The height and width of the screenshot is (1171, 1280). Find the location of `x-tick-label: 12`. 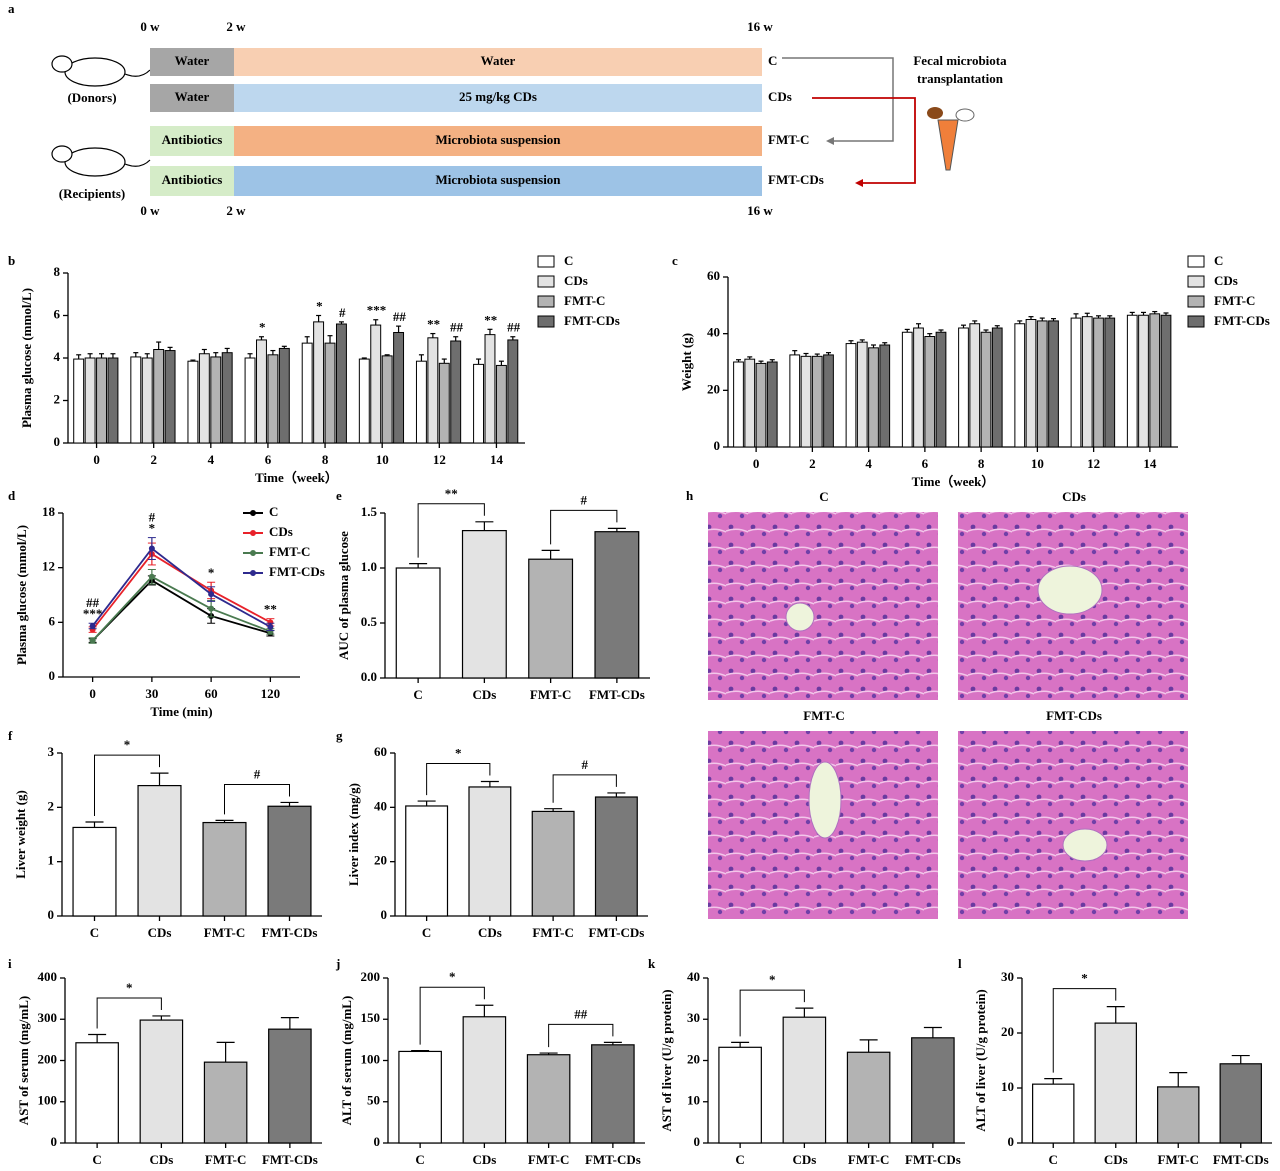

x-tick-label: 12 is located at coordinates (1093, 463).